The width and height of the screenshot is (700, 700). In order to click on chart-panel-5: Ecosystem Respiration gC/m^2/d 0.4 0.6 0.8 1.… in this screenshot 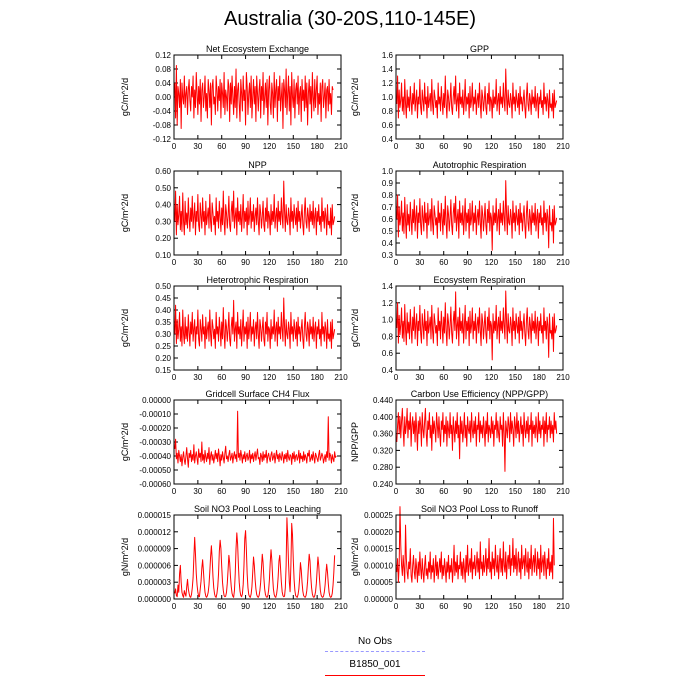, I will do `click(460, 328)`.